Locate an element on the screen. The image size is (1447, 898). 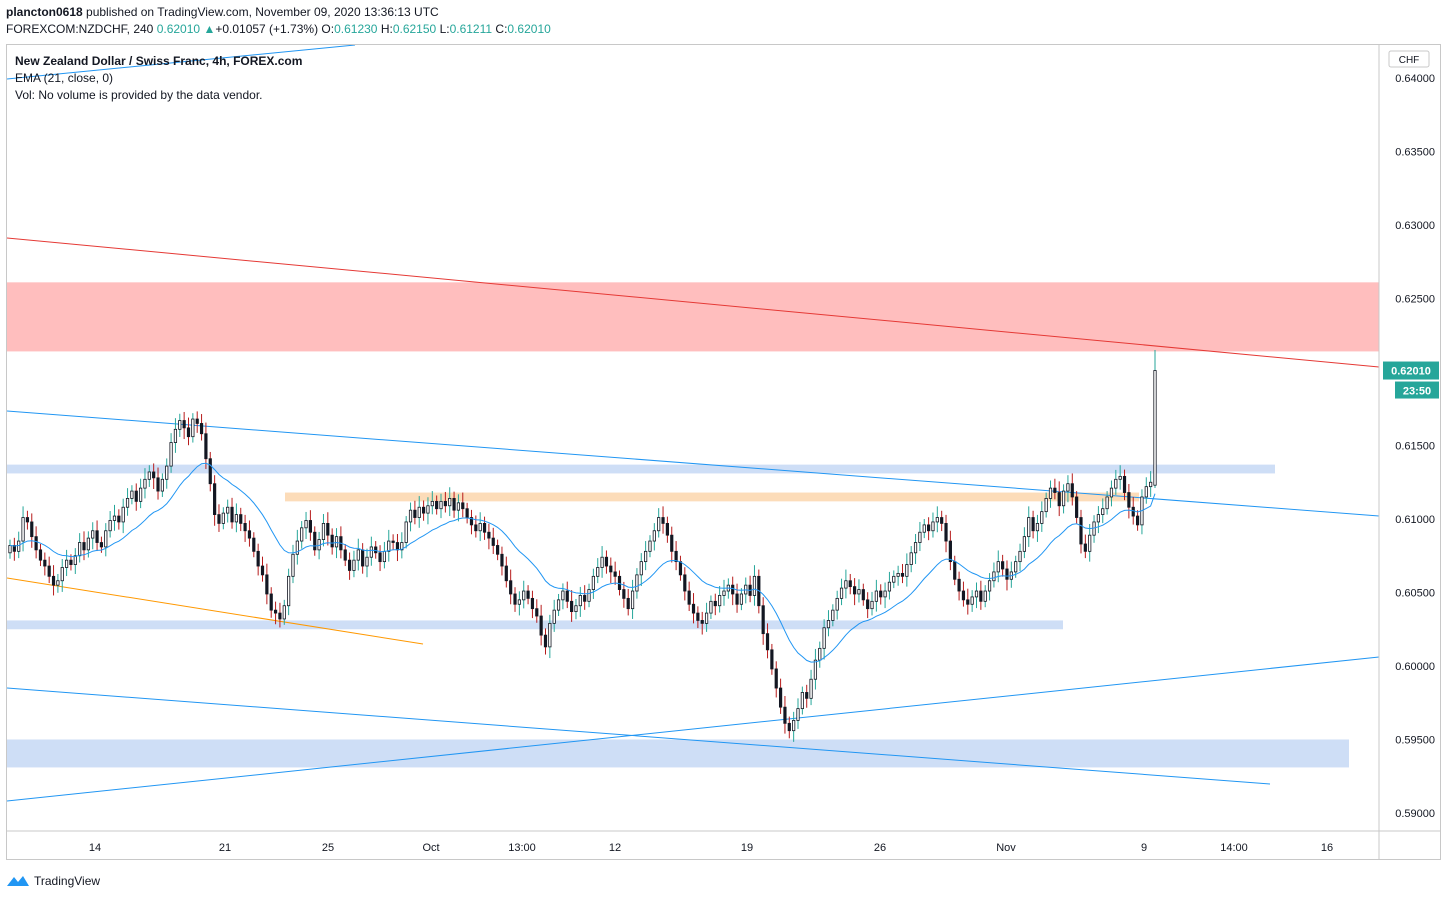
orange-trendline is located at coordinates (215, 611).